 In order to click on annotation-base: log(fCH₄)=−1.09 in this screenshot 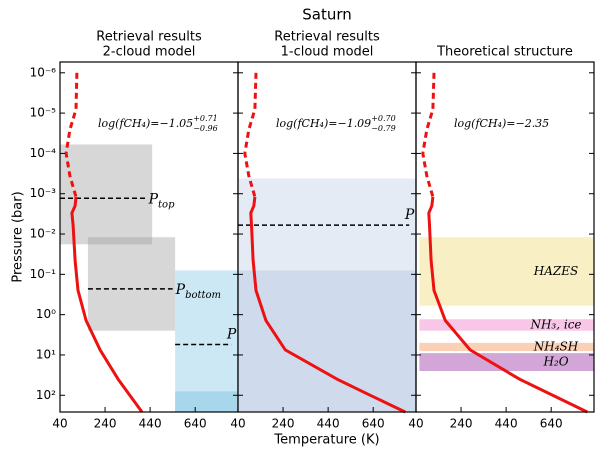, I will do `click(323, 123)`.